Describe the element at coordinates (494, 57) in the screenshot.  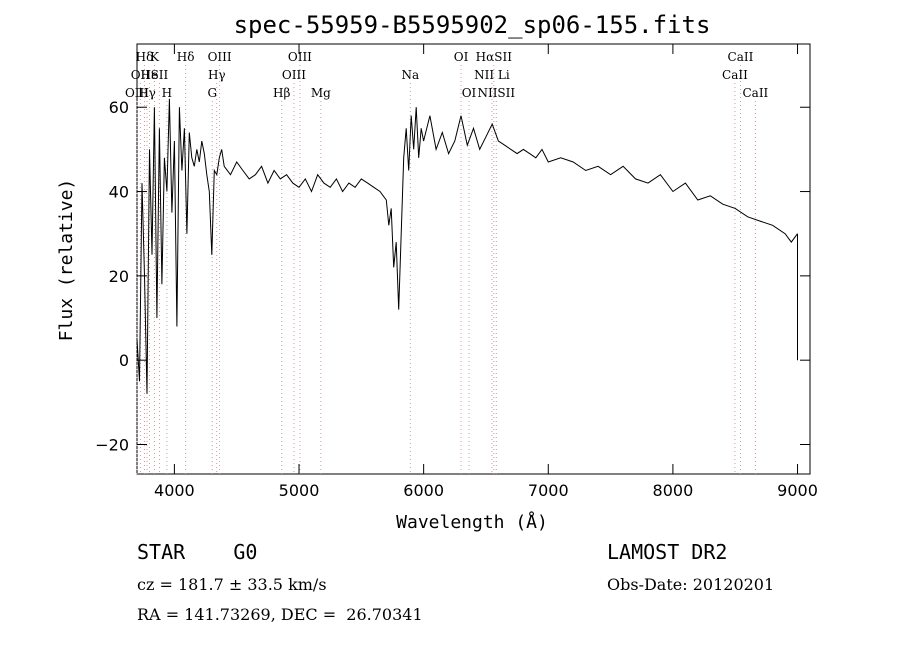
I see `emission-line-label: HαSII` at that location.